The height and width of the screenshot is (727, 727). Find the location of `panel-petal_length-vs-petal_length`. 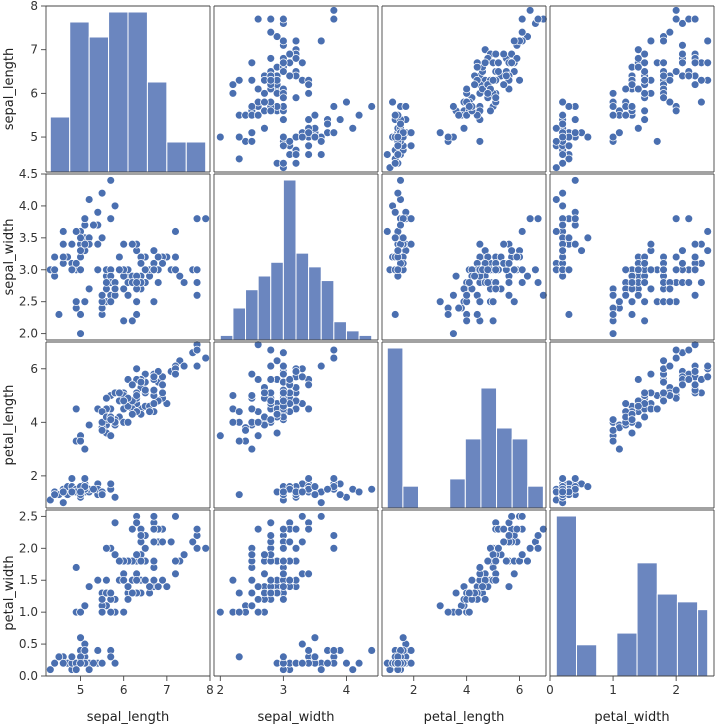

panel-petal_length-vs-petal_length is located at coordinates (464, 425).